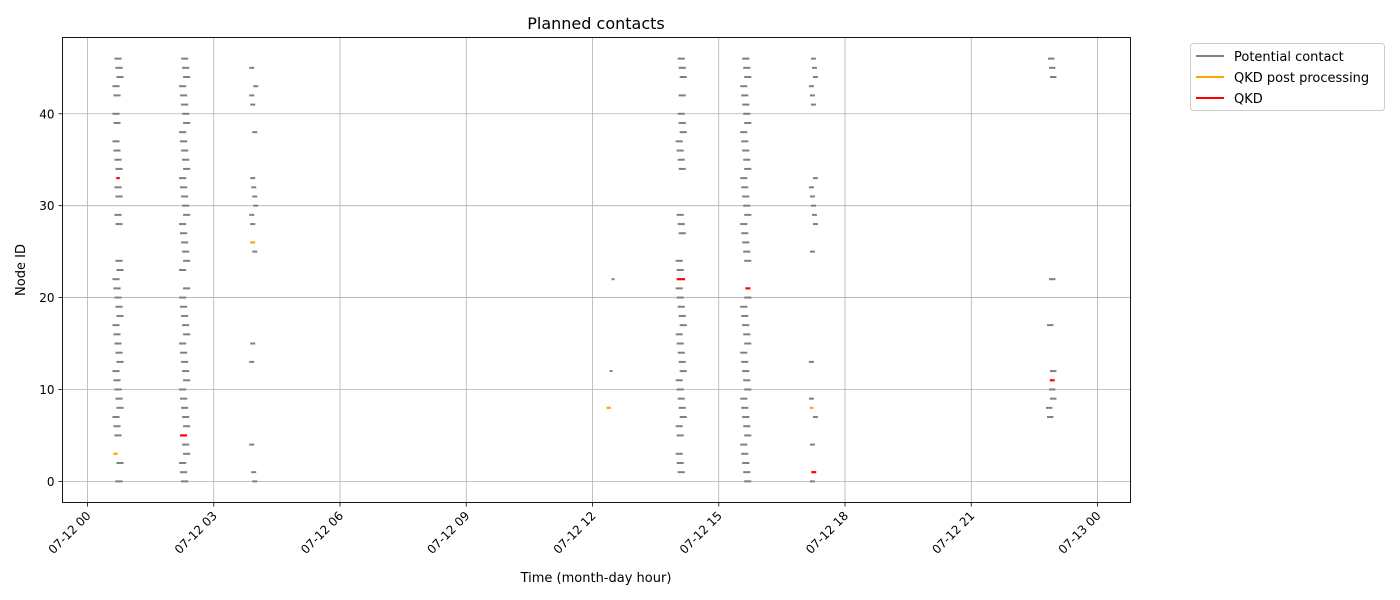 The width and height of the screenshot is (1400, 600). I want to click on y-tick-label: 40, so click(46, 114).